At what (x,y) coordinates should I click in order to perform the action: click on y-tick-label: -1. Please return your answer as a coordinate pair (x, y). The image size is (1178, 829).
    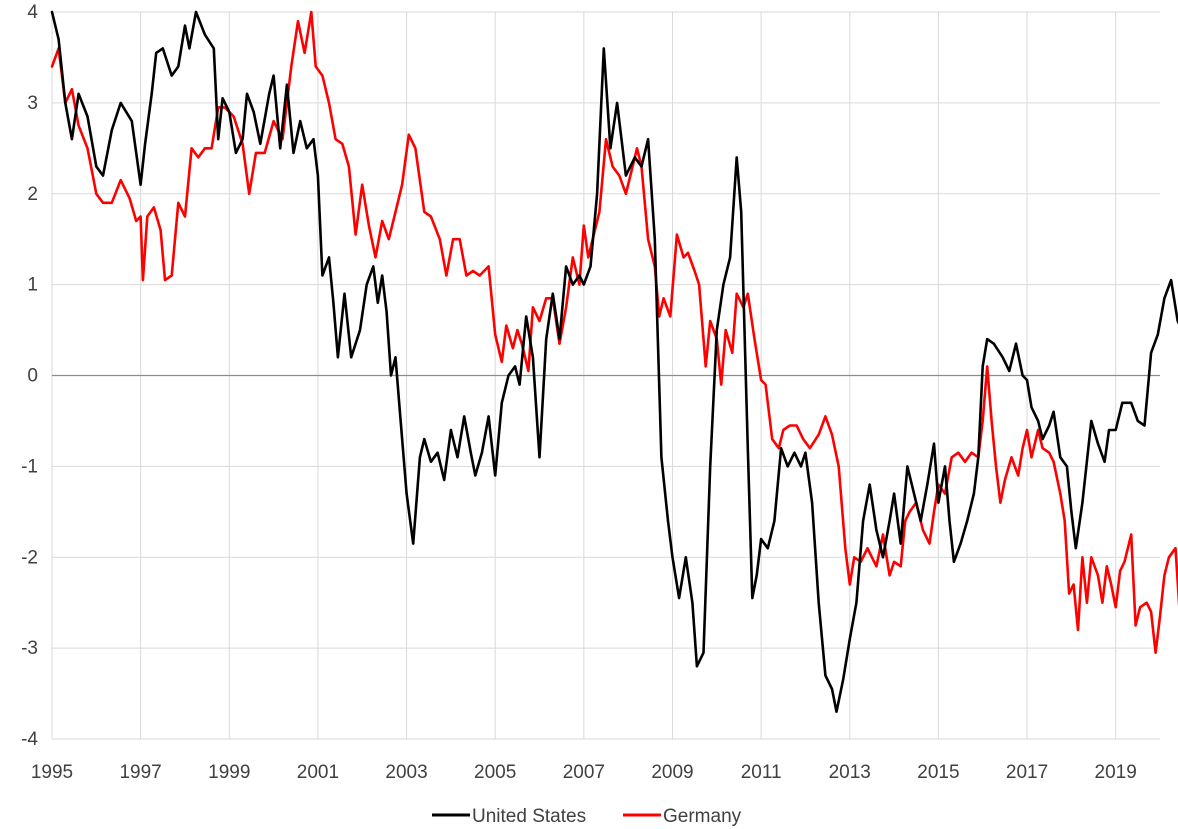
    Looking at the image, I should click on (29, 466).